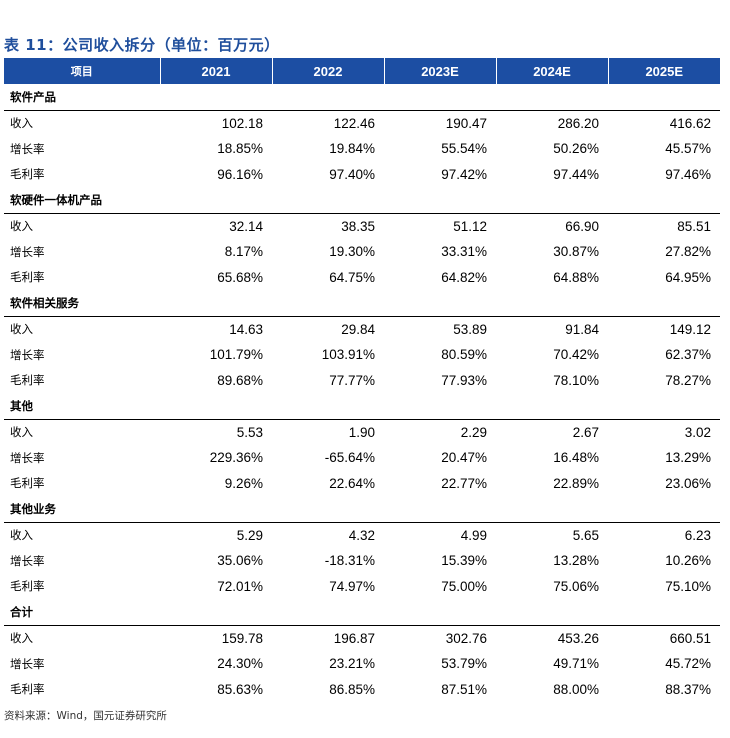 This screenshot has height=738, width=730. Describe the element at coordinates (466, 638) in the screenshot. I see `value-cell: 302.76` at that location.